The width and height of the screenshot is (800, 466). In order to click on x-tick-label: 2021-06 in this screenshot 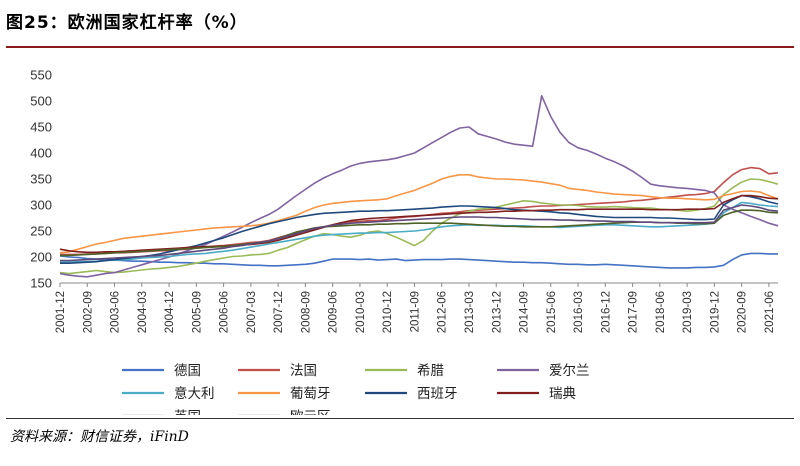, I will do `click(770, 312)`.